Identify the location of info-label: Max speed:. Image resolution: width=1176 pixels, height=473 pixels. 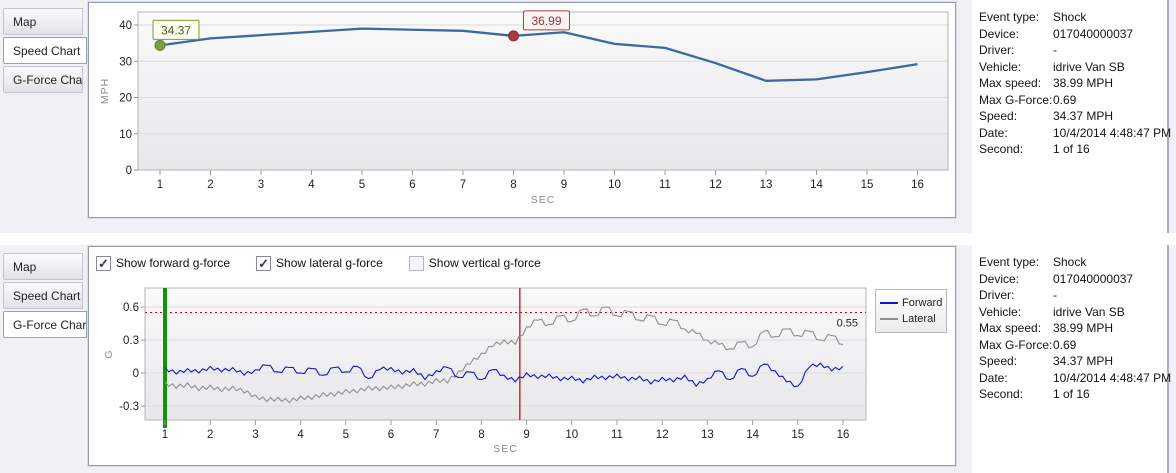
(1010, 83).